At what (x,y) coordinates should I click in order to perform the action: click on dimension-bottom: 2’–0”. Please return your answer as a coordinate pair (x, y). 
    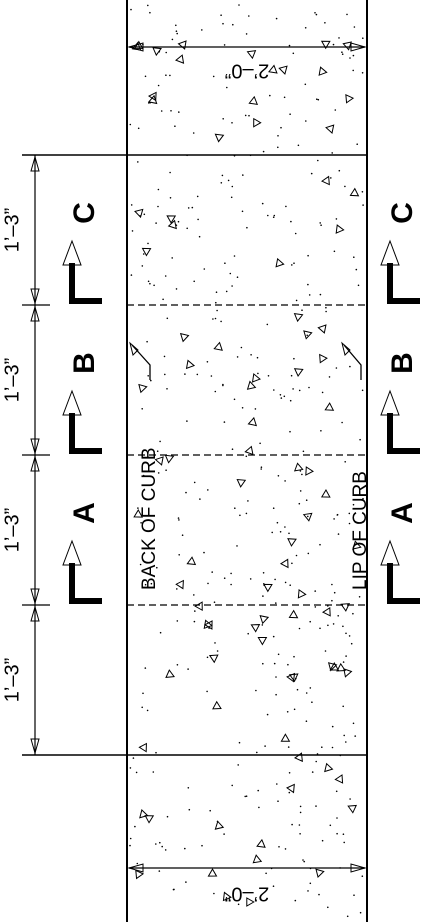
    Looking at the image, I should click on (247, 884).